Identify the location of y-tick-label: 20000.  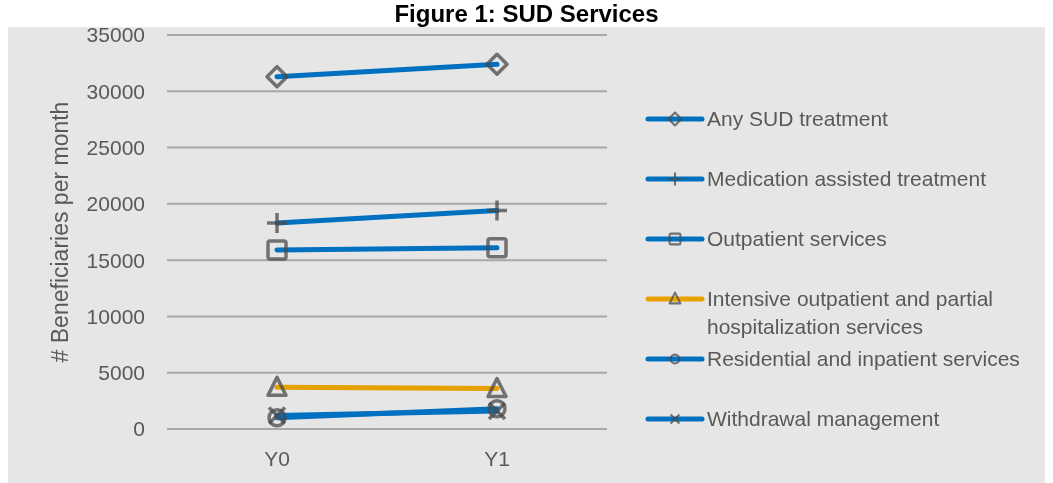
(115, 204).